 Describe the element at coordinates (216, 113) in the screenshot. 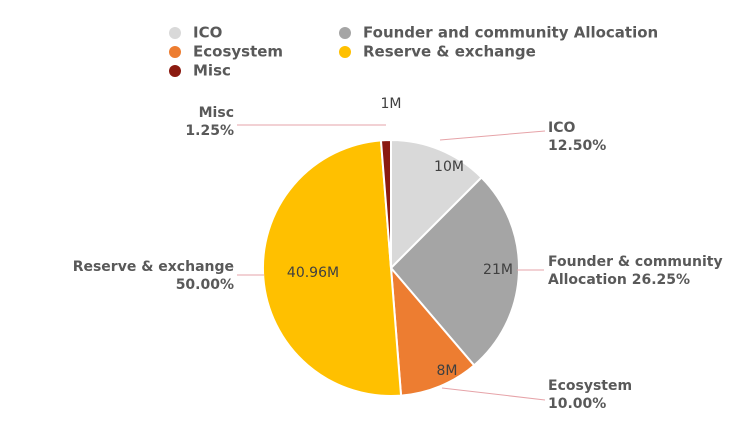

I see `callout-name: Misc` at that location.